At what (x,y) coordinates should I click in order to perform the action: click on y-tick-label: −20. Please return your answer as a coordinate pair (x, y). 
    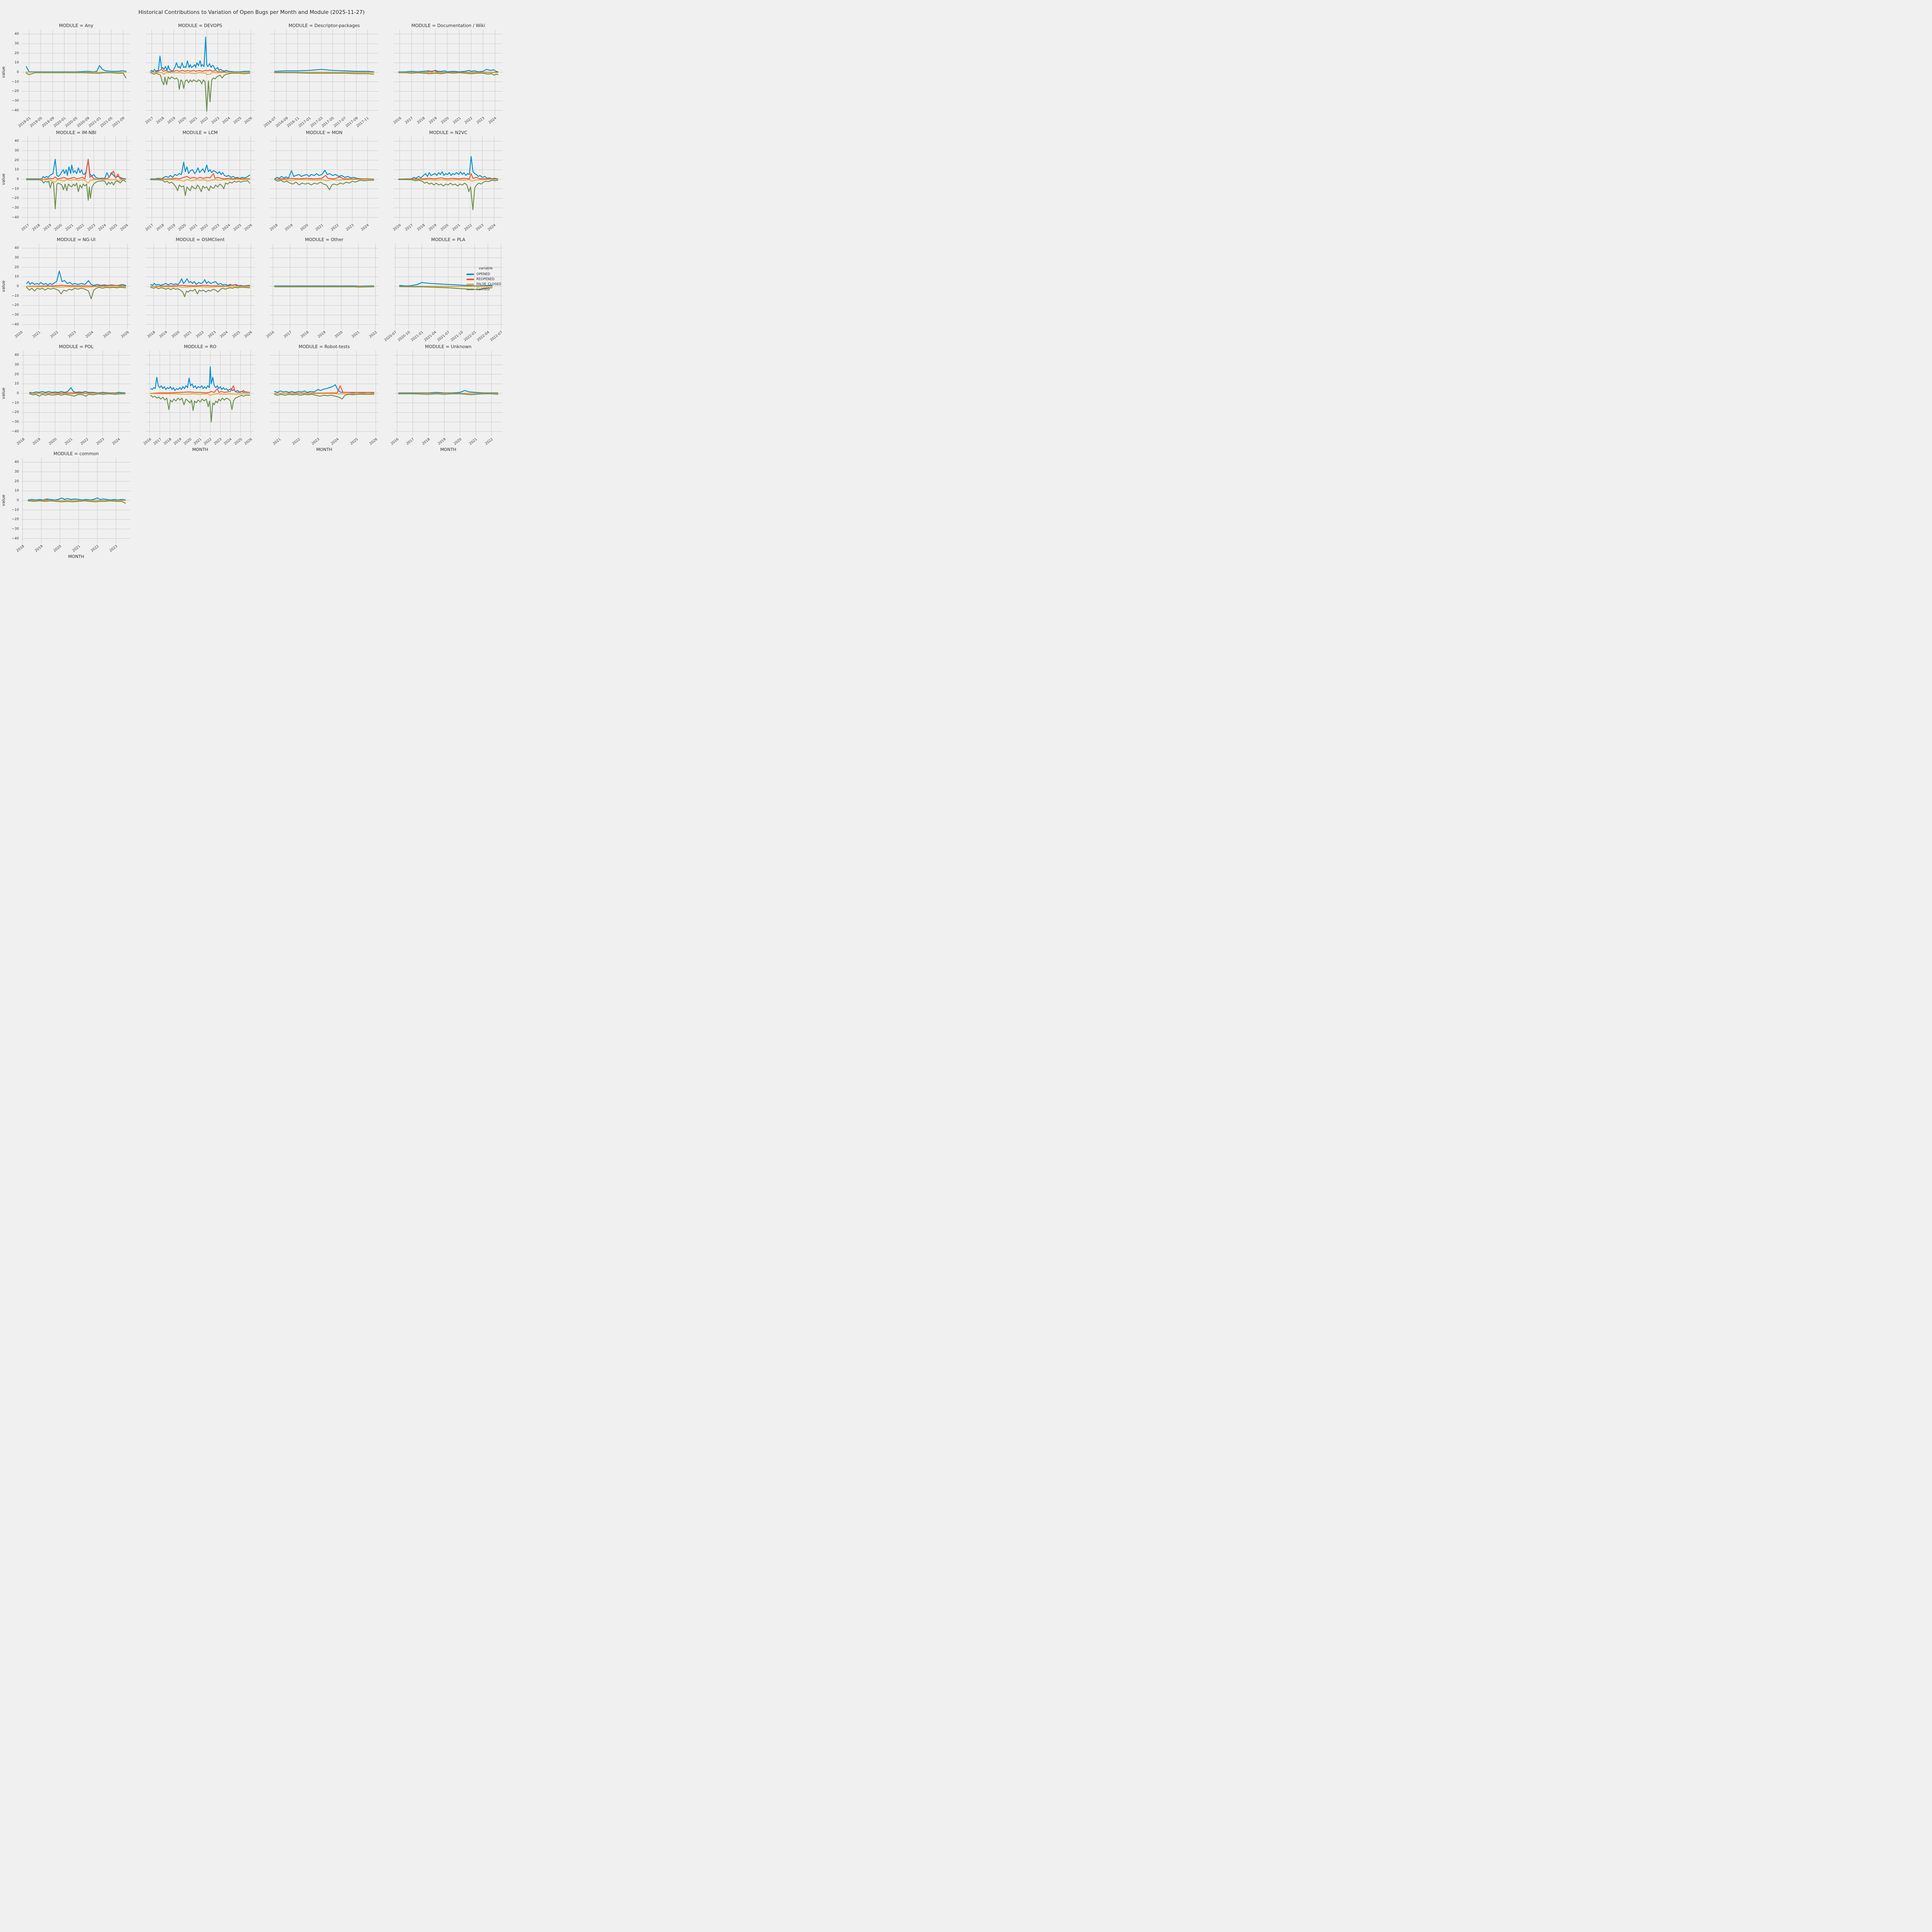
    Looking at the image, I should click on (15, 198).